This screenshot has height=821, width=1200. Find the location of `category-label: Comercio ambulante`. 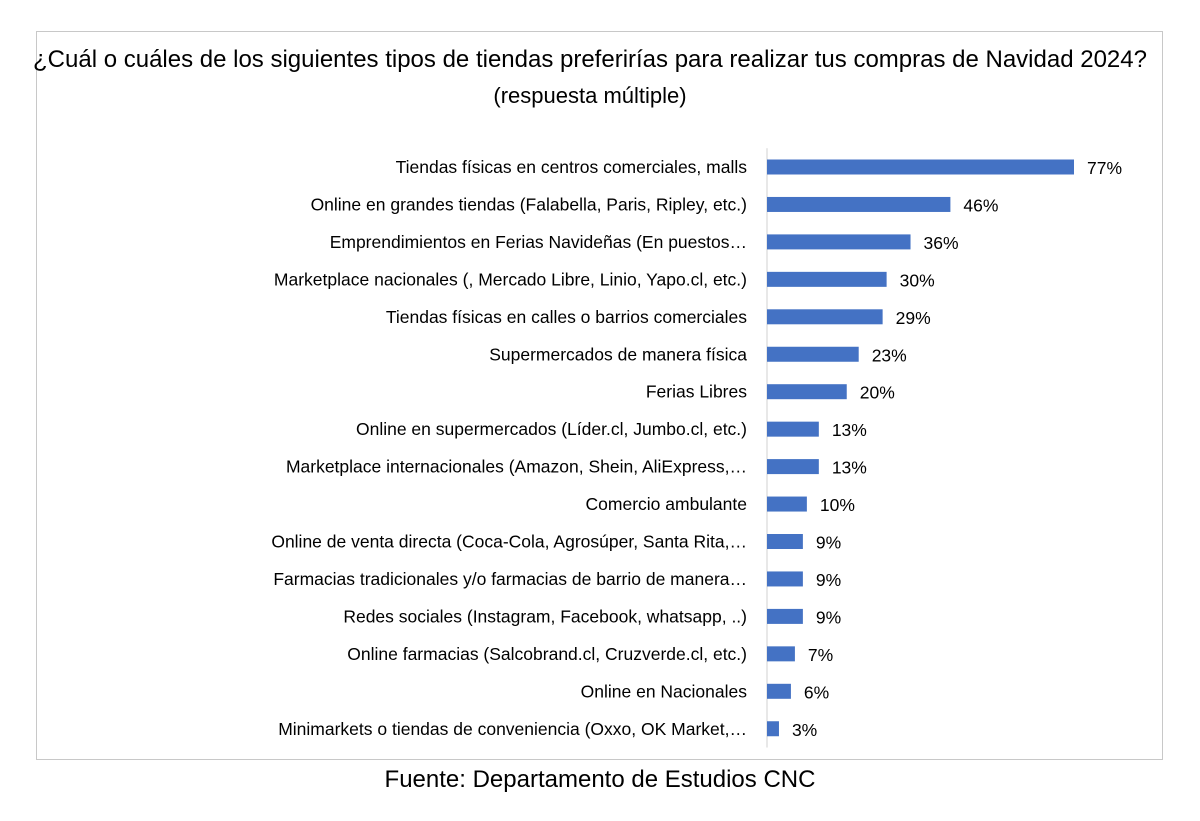

category-label: Comercio ambulante is located at coordinates (666, 504).